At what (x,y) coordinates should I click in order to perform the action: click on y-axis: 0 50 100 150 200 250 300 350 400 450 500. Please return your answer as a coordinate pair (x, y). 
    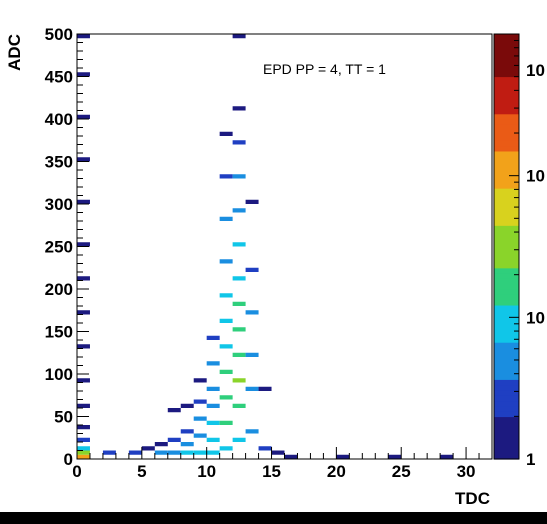
    Looking at the image, I should click on (67, 247).